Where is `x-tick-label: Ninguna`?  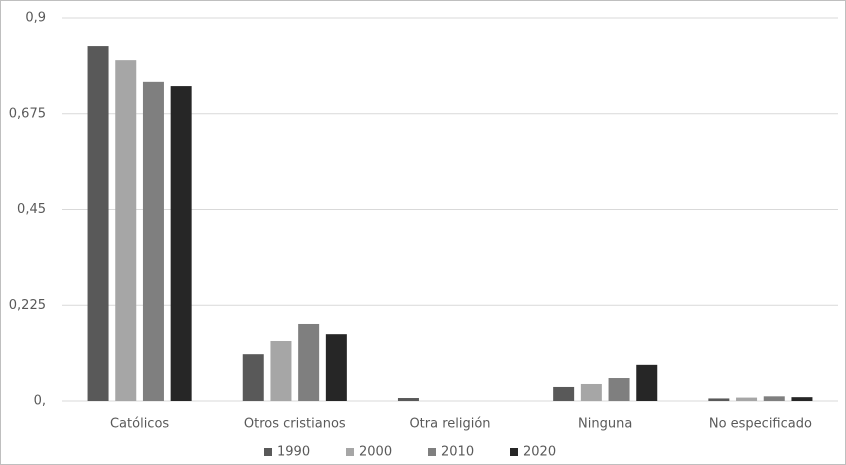
x-tick-label: Ninguna is located at coordinates (605, 424).